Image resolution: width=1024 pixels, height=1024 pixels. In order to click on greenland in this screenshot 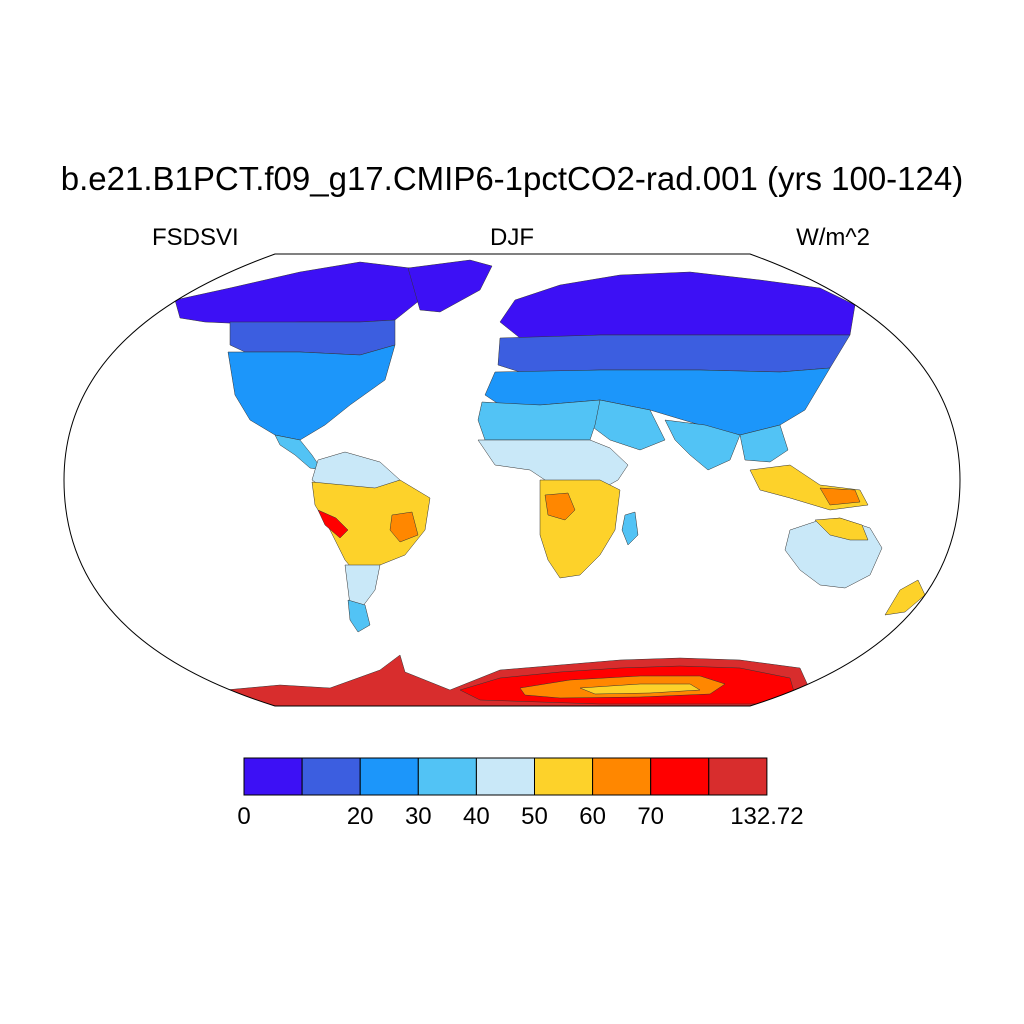, I will do `click(450, 286)`.